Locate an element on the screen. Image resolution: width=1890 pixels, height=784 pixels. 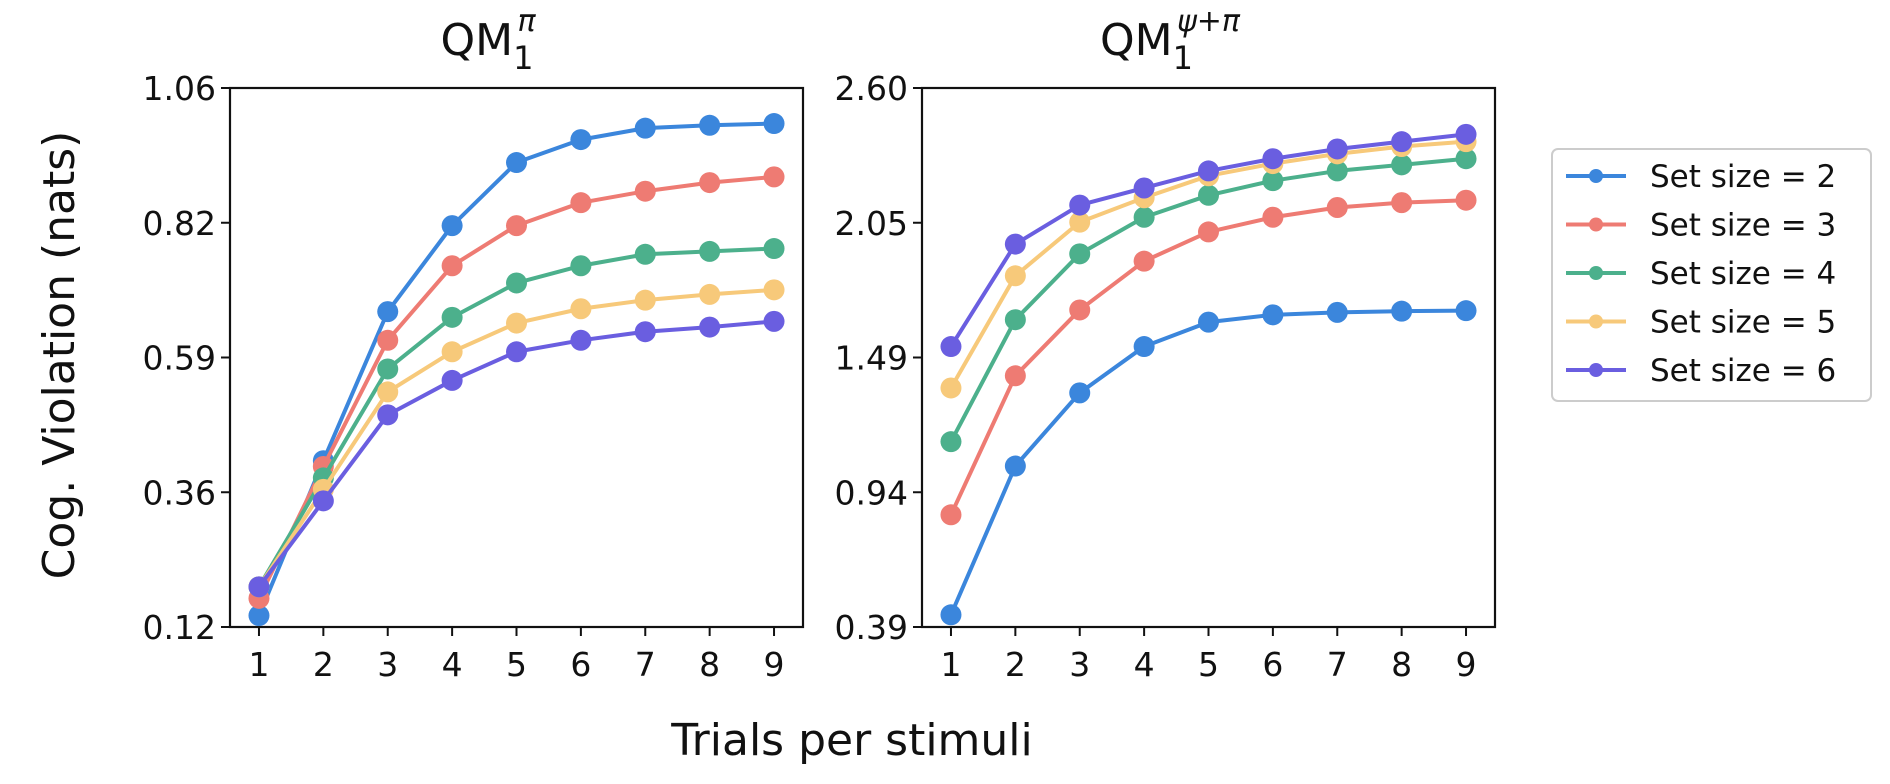
x-tick-label-right: 7 is located at coordinates (1337, 664).